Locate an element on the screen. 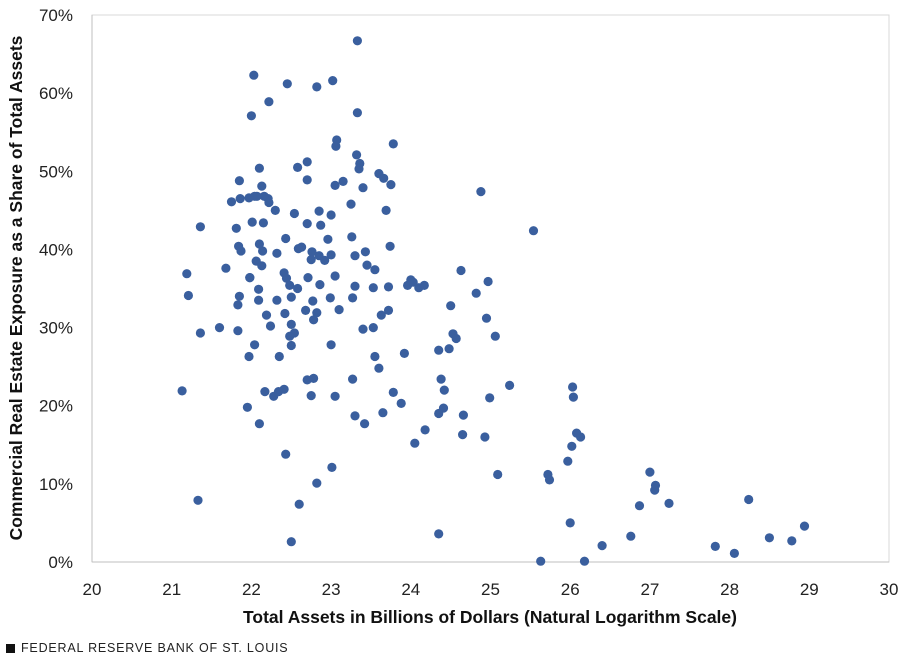  x-tick-label: 29 is located at coordinates (809, 589).